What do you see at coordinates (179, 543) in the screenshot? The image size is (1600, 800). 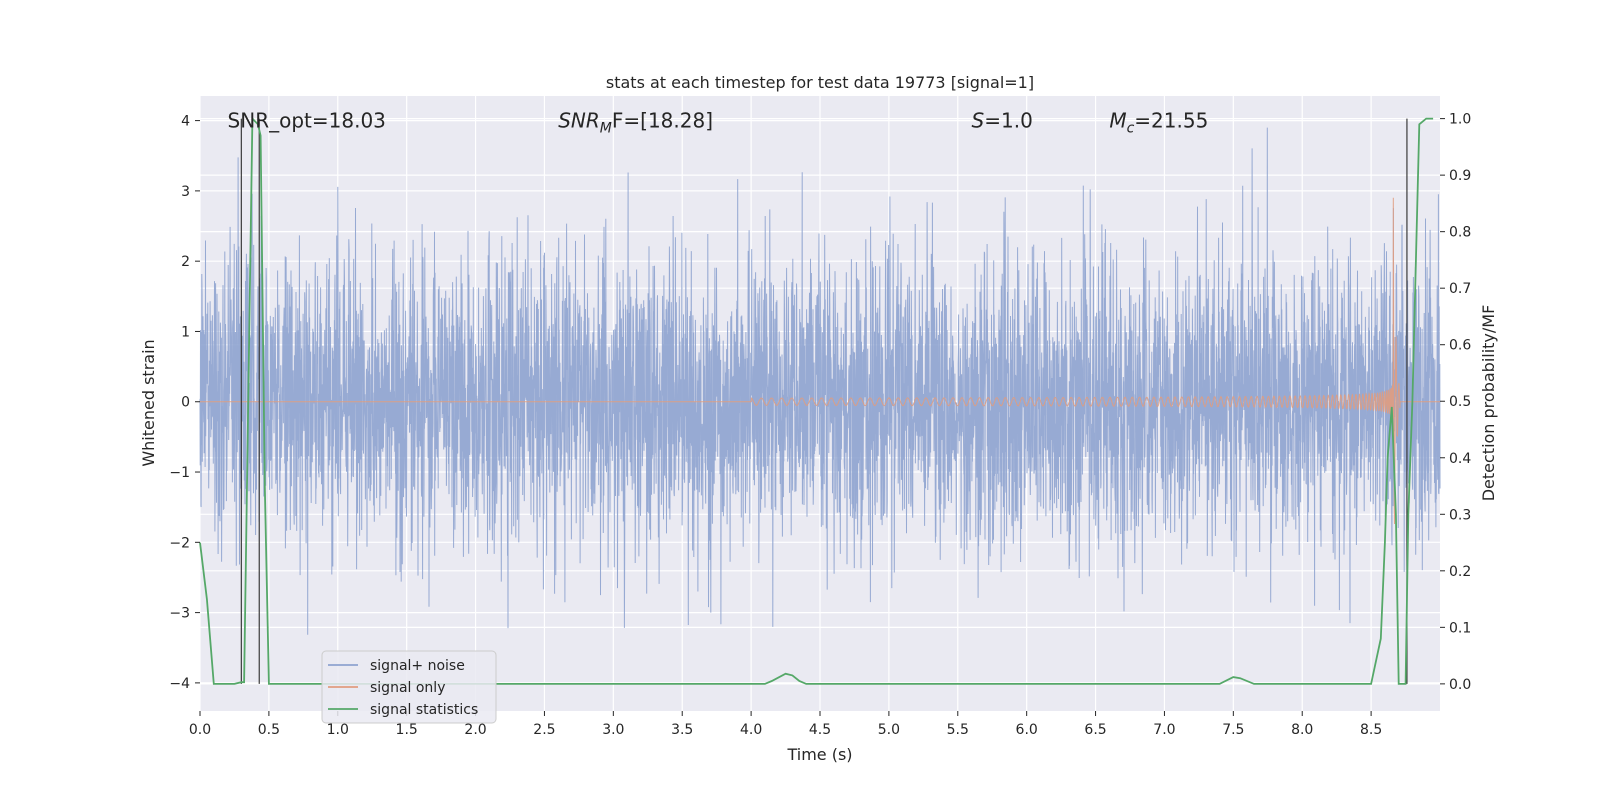 I see `y-tick-label: −2` at bounding box center [179, 543].